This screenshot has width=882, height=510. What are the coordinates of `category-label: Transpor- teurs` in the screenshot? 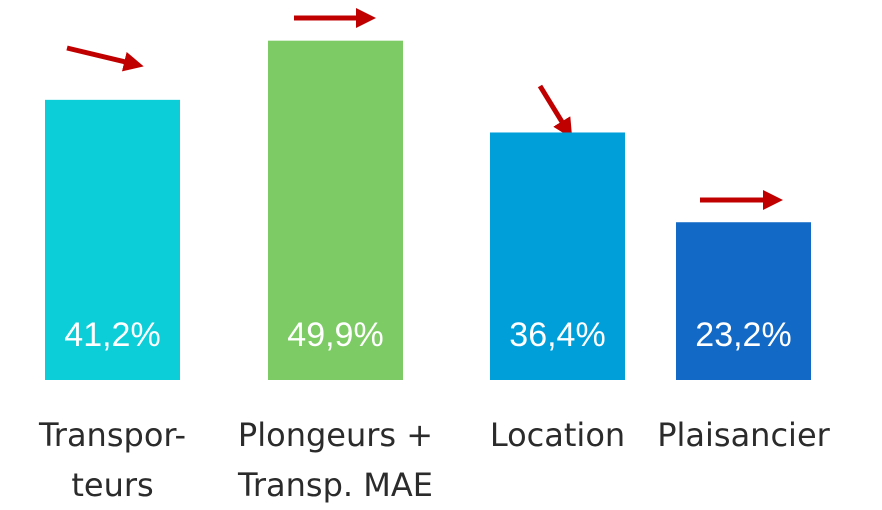 It's located at (112, 460).